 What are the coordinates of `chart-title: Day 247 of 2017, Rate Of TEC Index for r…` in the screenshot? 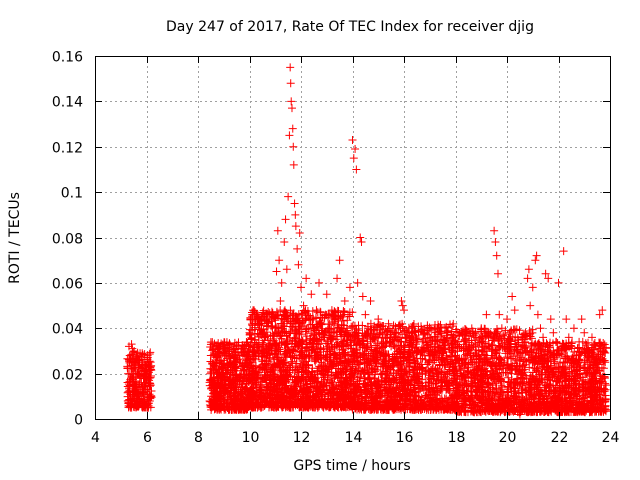 It's located at (350, 27).